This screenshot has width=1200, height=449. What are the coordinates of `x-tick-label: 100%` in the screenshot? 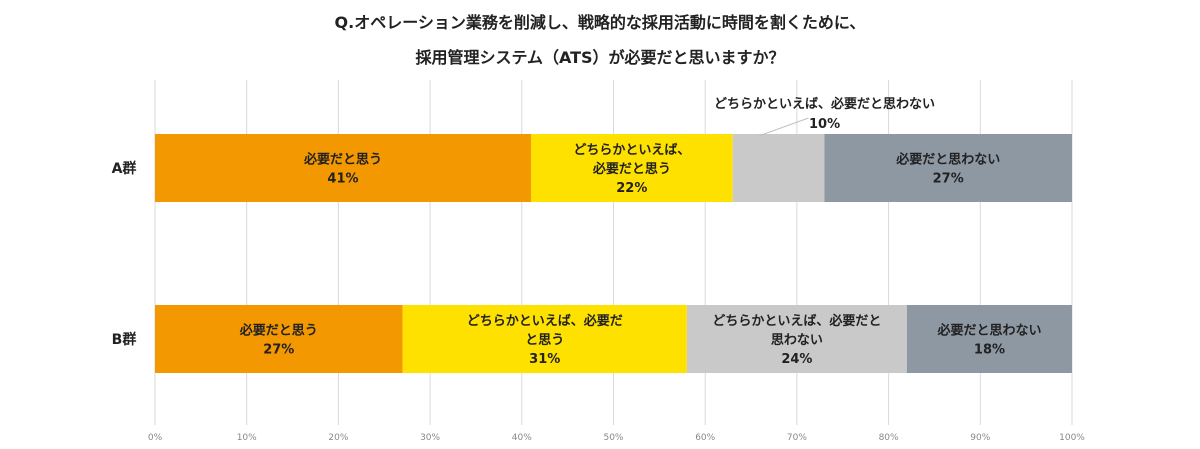 It's located at (1072, 438).